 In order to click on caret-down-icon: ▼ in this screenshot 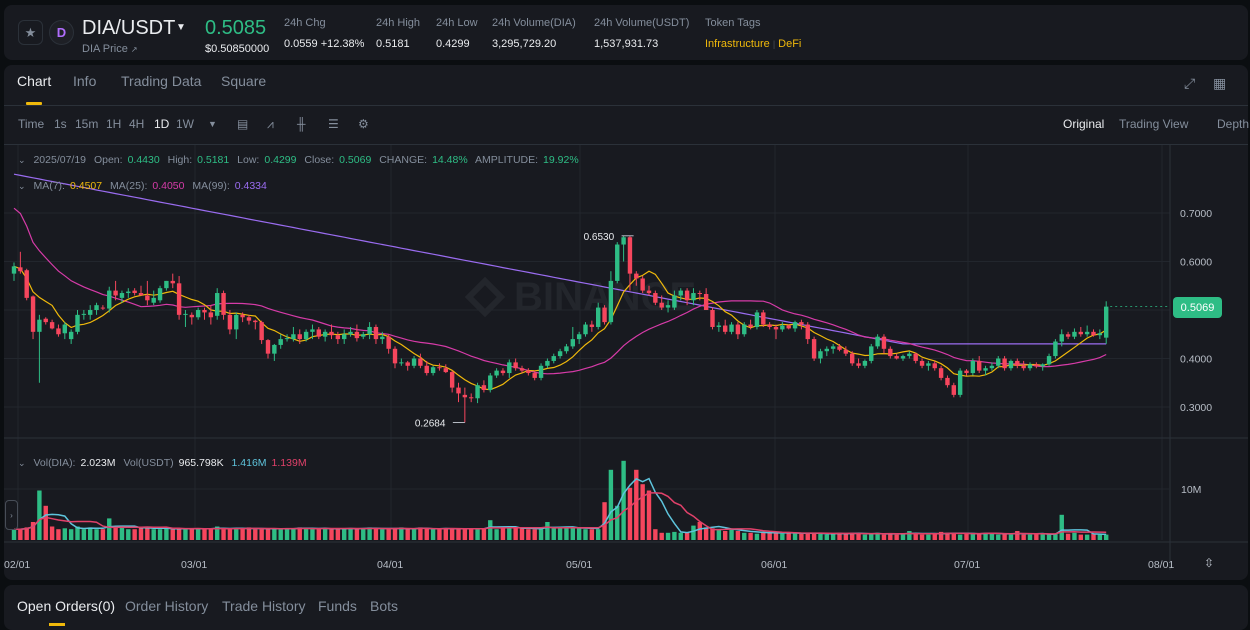, I will do `click(181, 27)`.